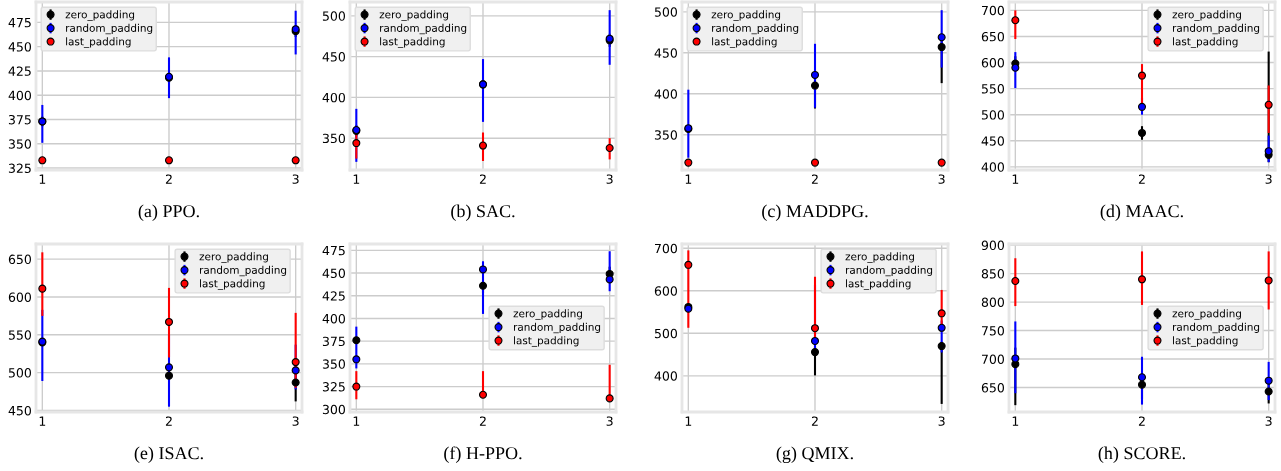 The image size is (1281, 471). Describe the element at coordinates (168, 212) in the screenshot. I see `text: (a) PPO.` at that location.